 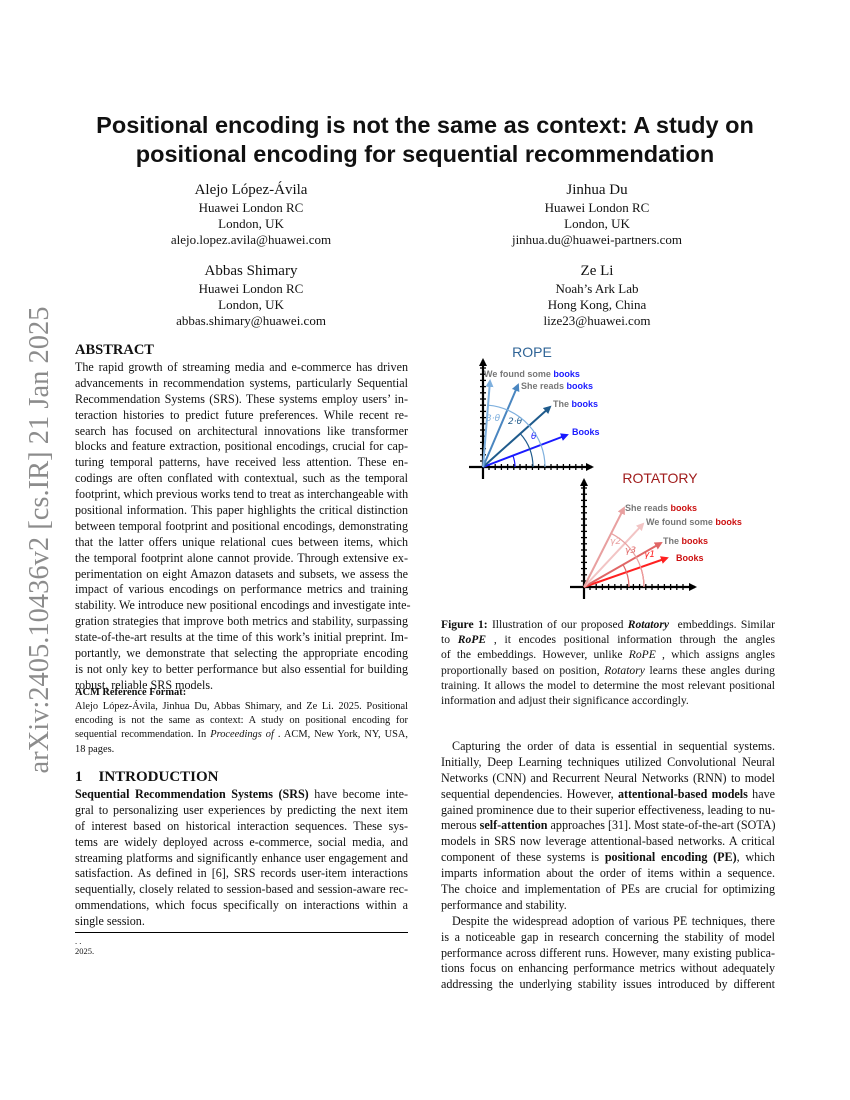 What do you see at coordinates (513, 825) in the screenshot?
I see `emphasized-text: self-attention` at bounding box center [513, 825].